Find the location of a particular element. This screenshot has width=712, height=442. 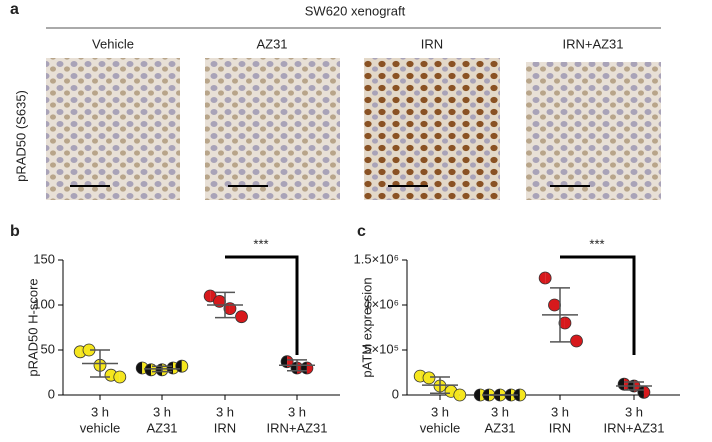

y-tick-label: 100 is located at coordinates (44, 303).